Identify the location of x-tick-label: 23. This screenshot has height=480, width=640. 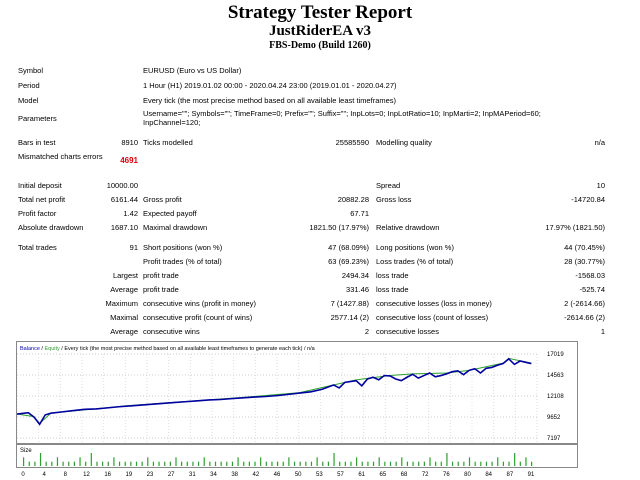
(150, 475).